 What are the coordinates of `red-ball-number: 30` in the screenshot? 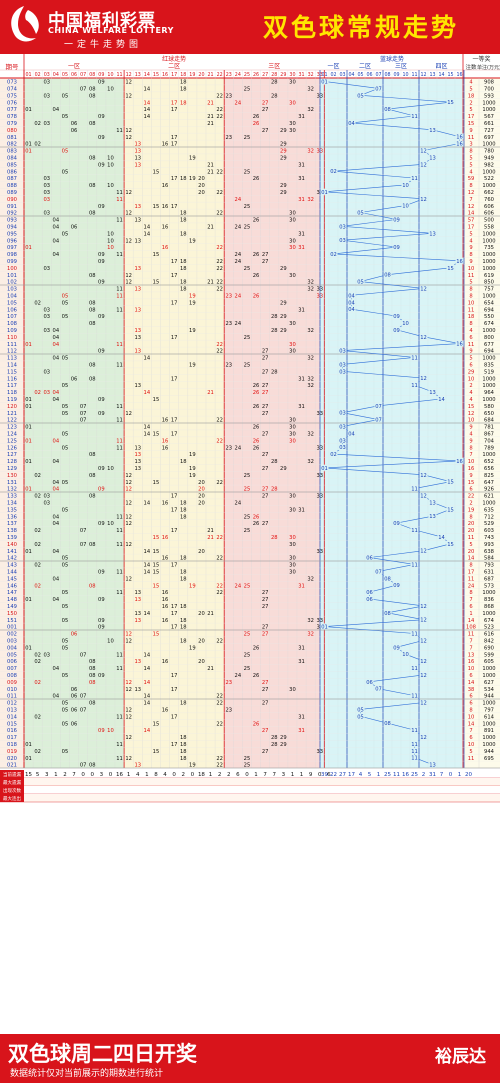 It's located at (292, 441).